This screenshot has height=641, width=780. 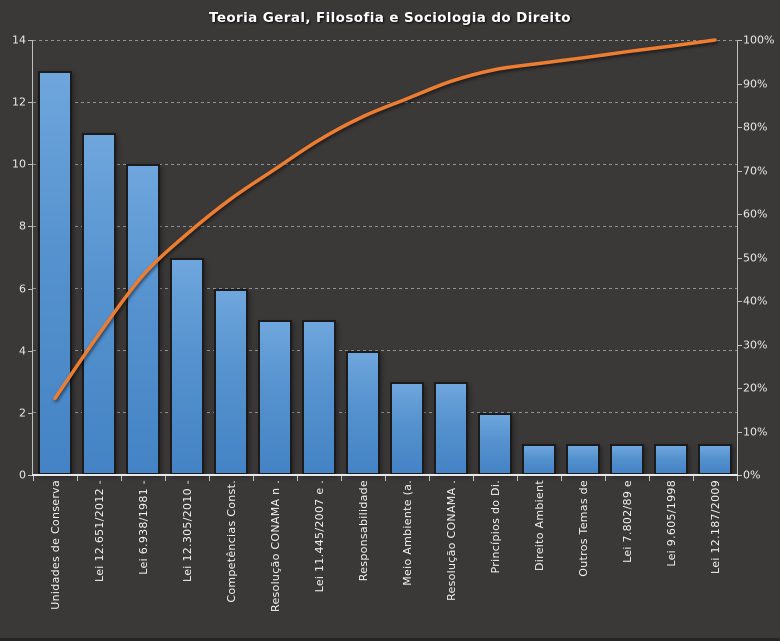 What do you see at coordinates (22, 413) in the screenshot?
I see `left-axis-tick-label: 2` at bounding box center [22, 413].